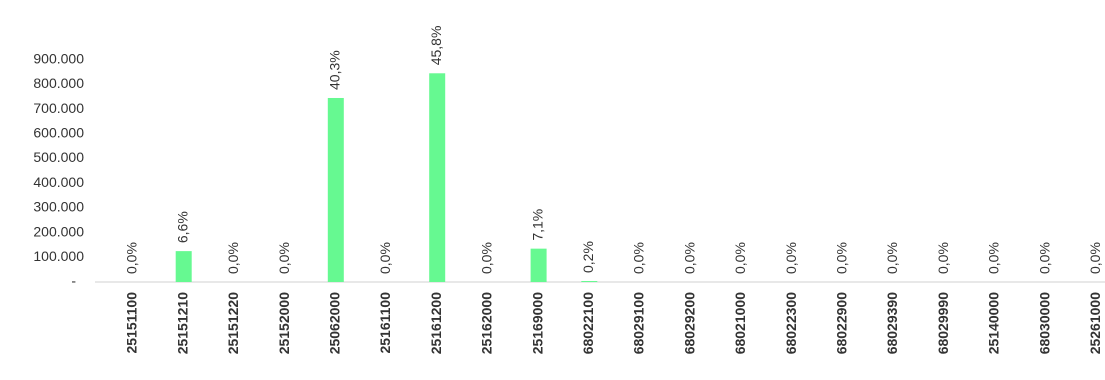  What do you see at coordinates (58, 133) in the screenshot?
I see `y-tick-label: 600.000` at bounding box center [58, 133].